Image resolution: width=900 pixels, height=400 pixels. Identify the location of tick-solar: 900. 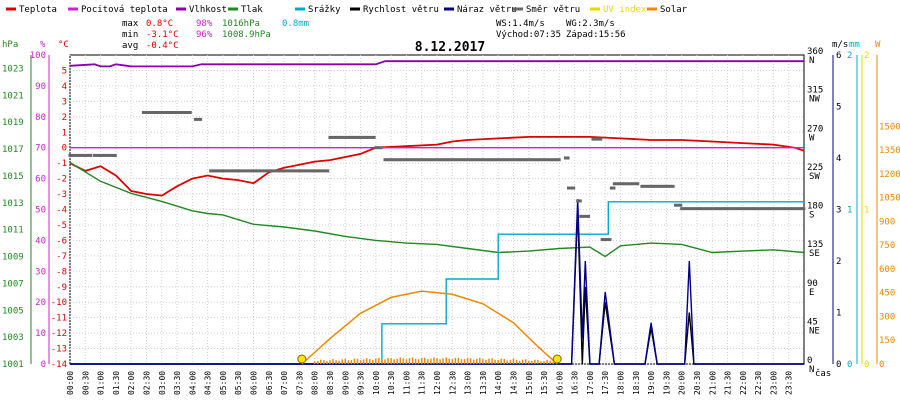
(887, 222).